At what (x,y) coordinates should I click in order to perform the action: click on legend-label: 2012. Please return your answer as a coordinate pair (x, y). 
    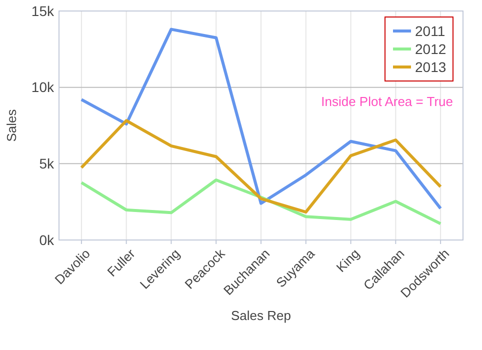
    Looking at the image, I should click on (430, 48).